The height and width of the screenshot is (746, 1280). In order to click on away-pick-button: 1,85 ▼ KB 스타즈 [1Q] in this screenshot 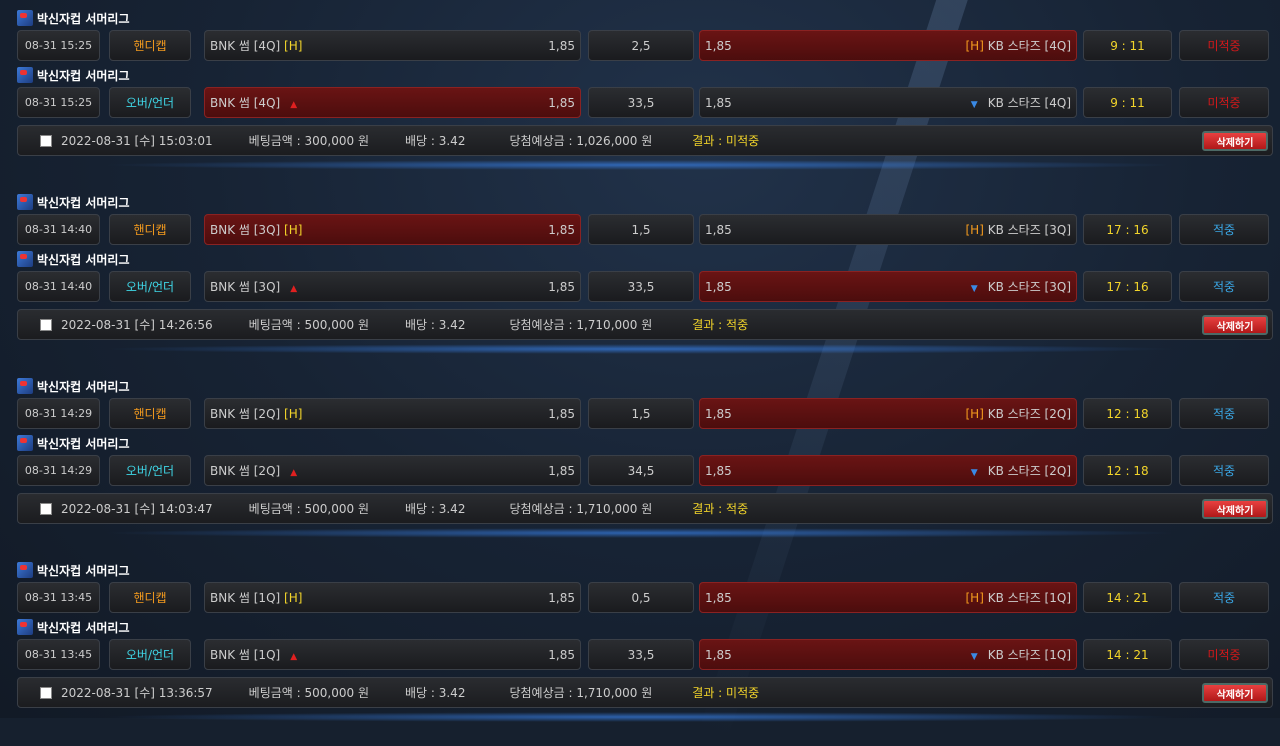, I will do `click(888, 654)`.